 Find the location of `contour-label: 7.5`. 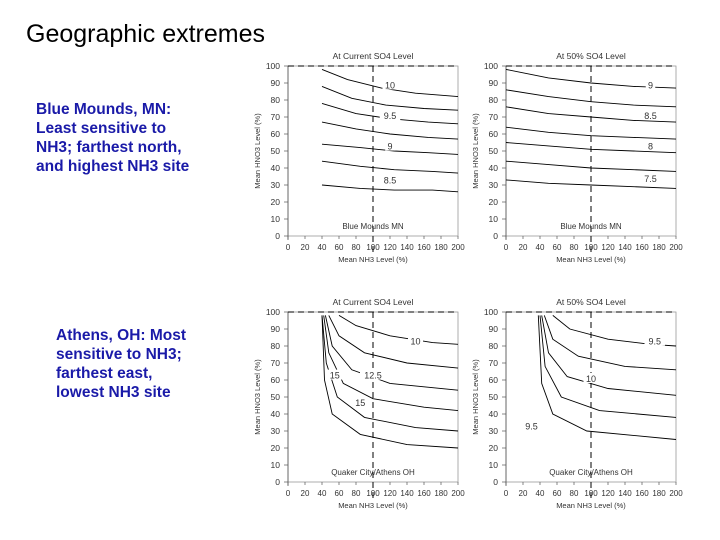

contour-label: 7.5 is located at coordinates (650, 179).